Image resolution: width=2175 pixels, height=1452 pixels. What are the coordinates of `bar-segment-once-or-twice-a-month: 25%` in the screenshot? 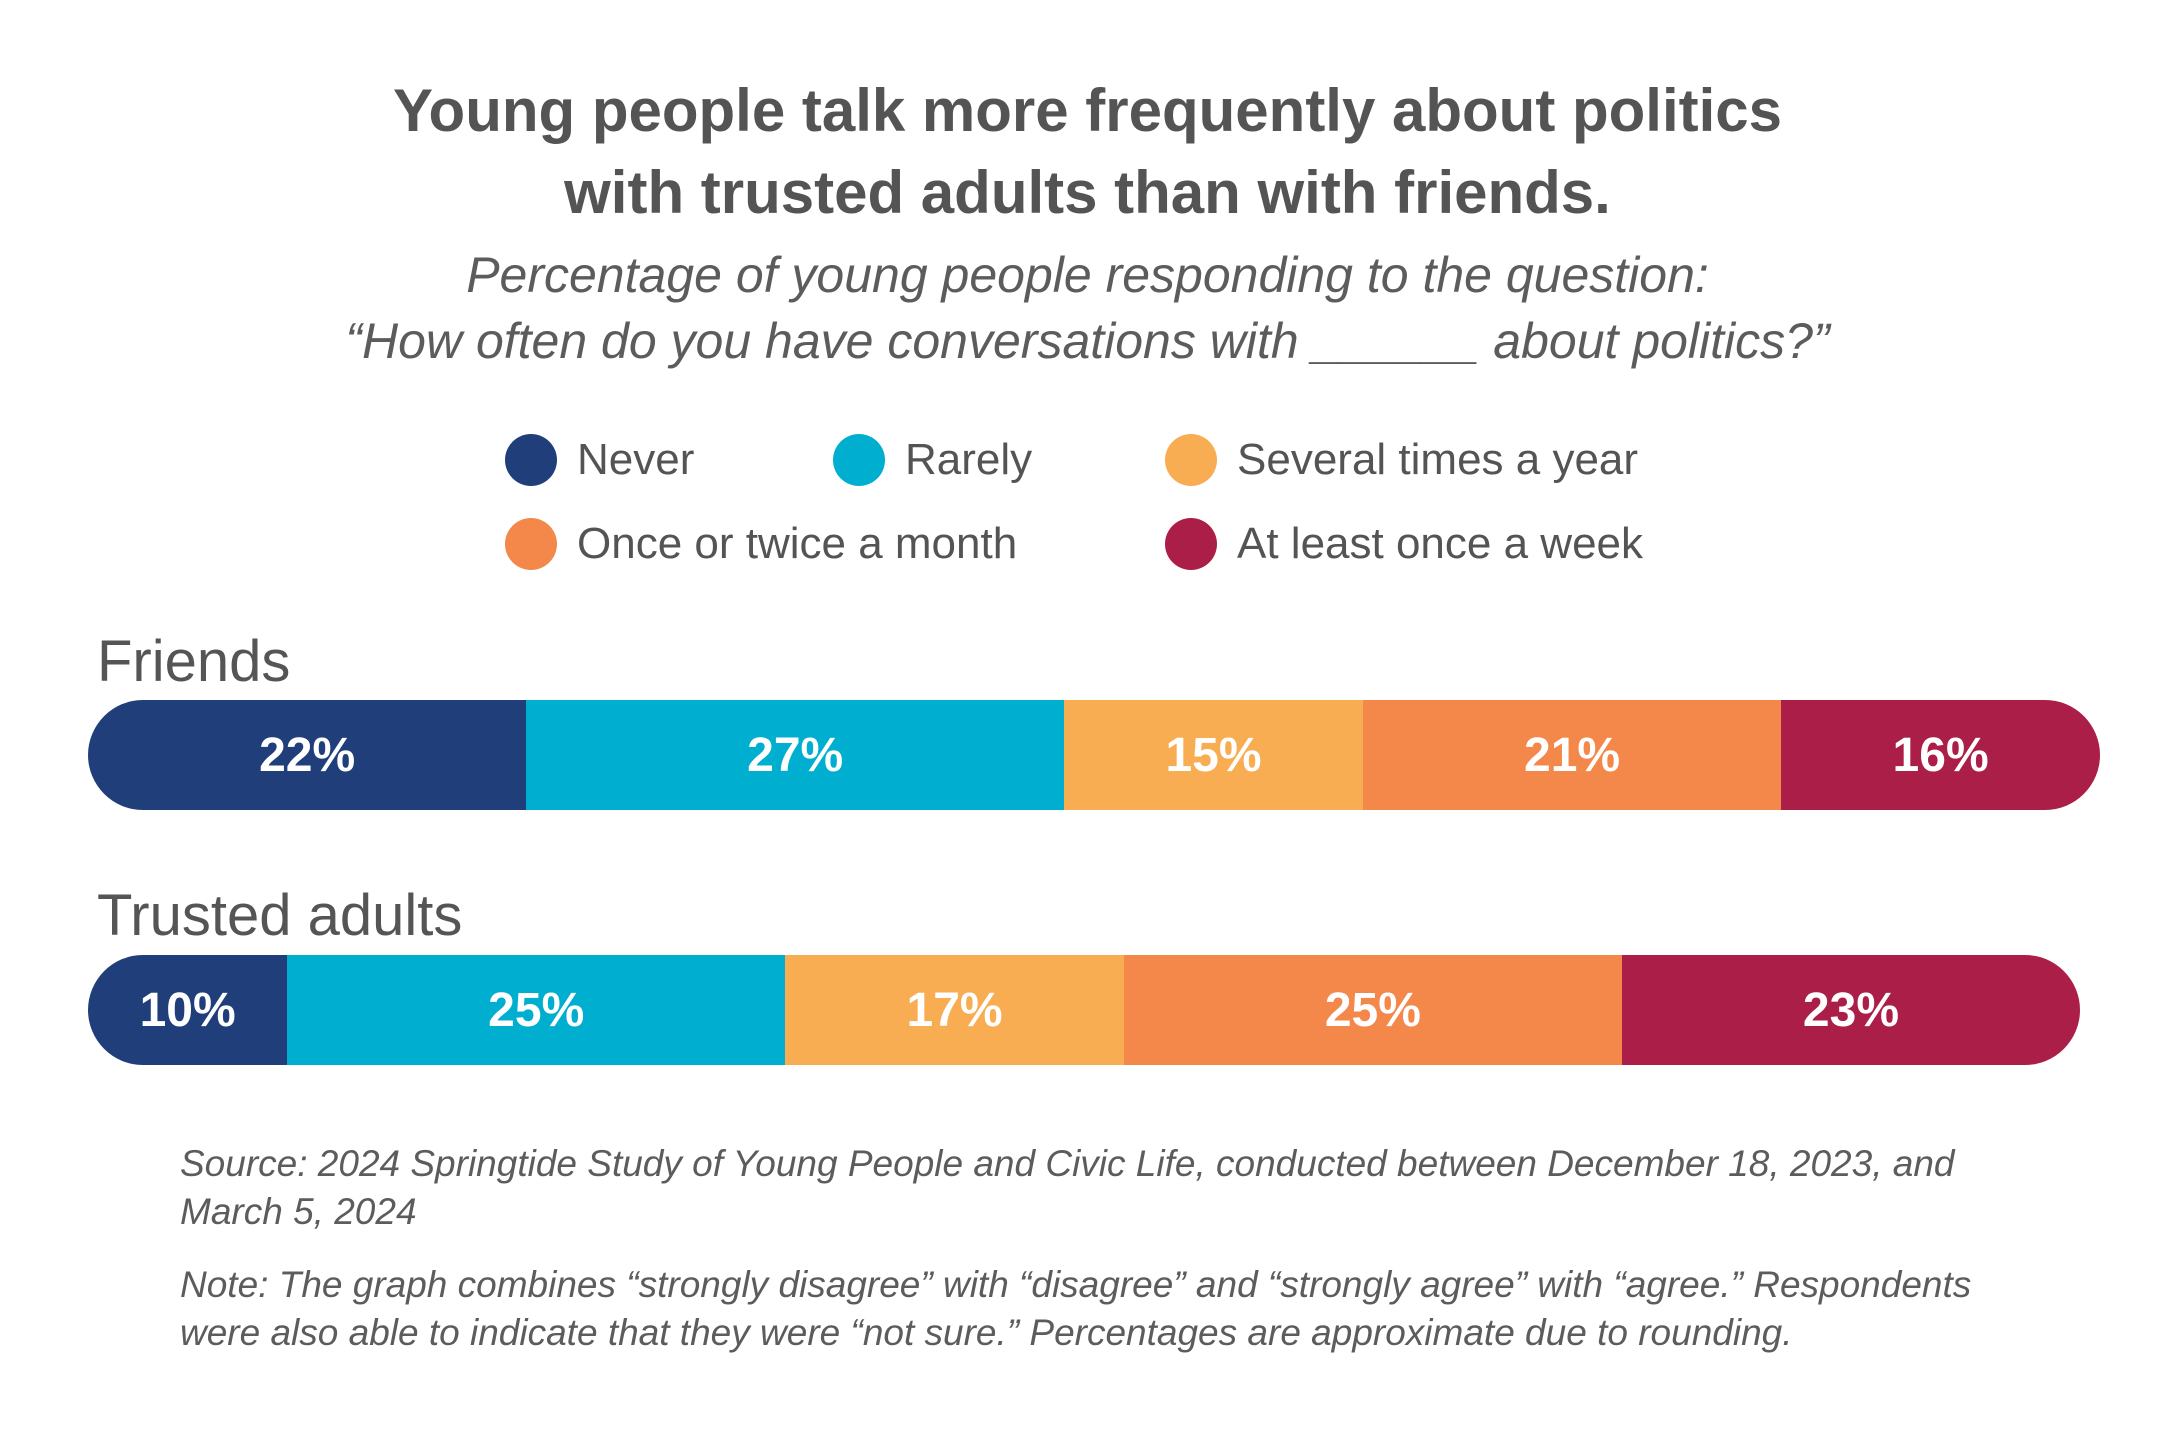 It's located at (1372, 1010).